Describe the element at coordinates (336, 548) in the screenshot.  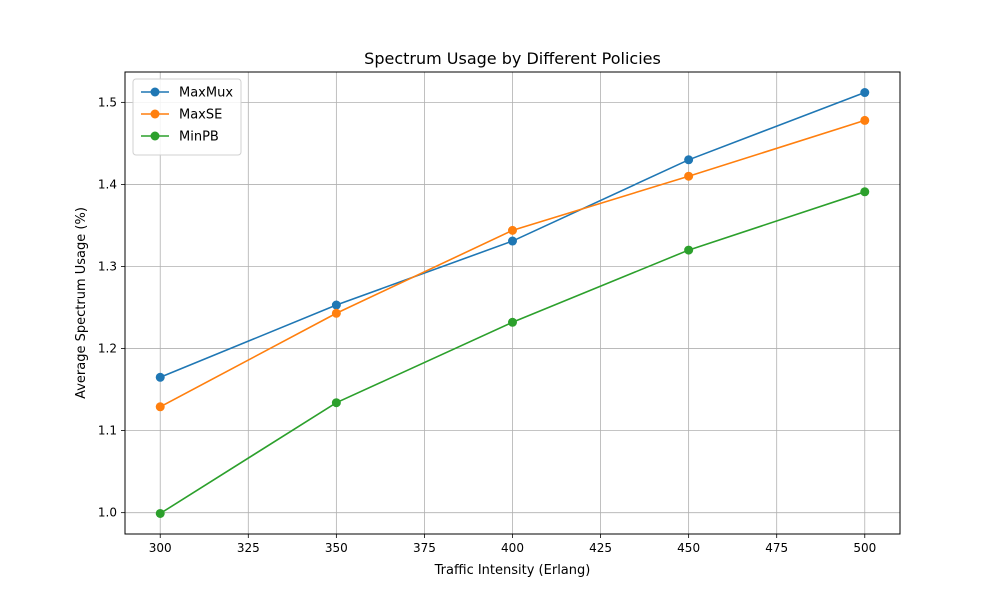
I see `x-tick-label: 350` at that location.